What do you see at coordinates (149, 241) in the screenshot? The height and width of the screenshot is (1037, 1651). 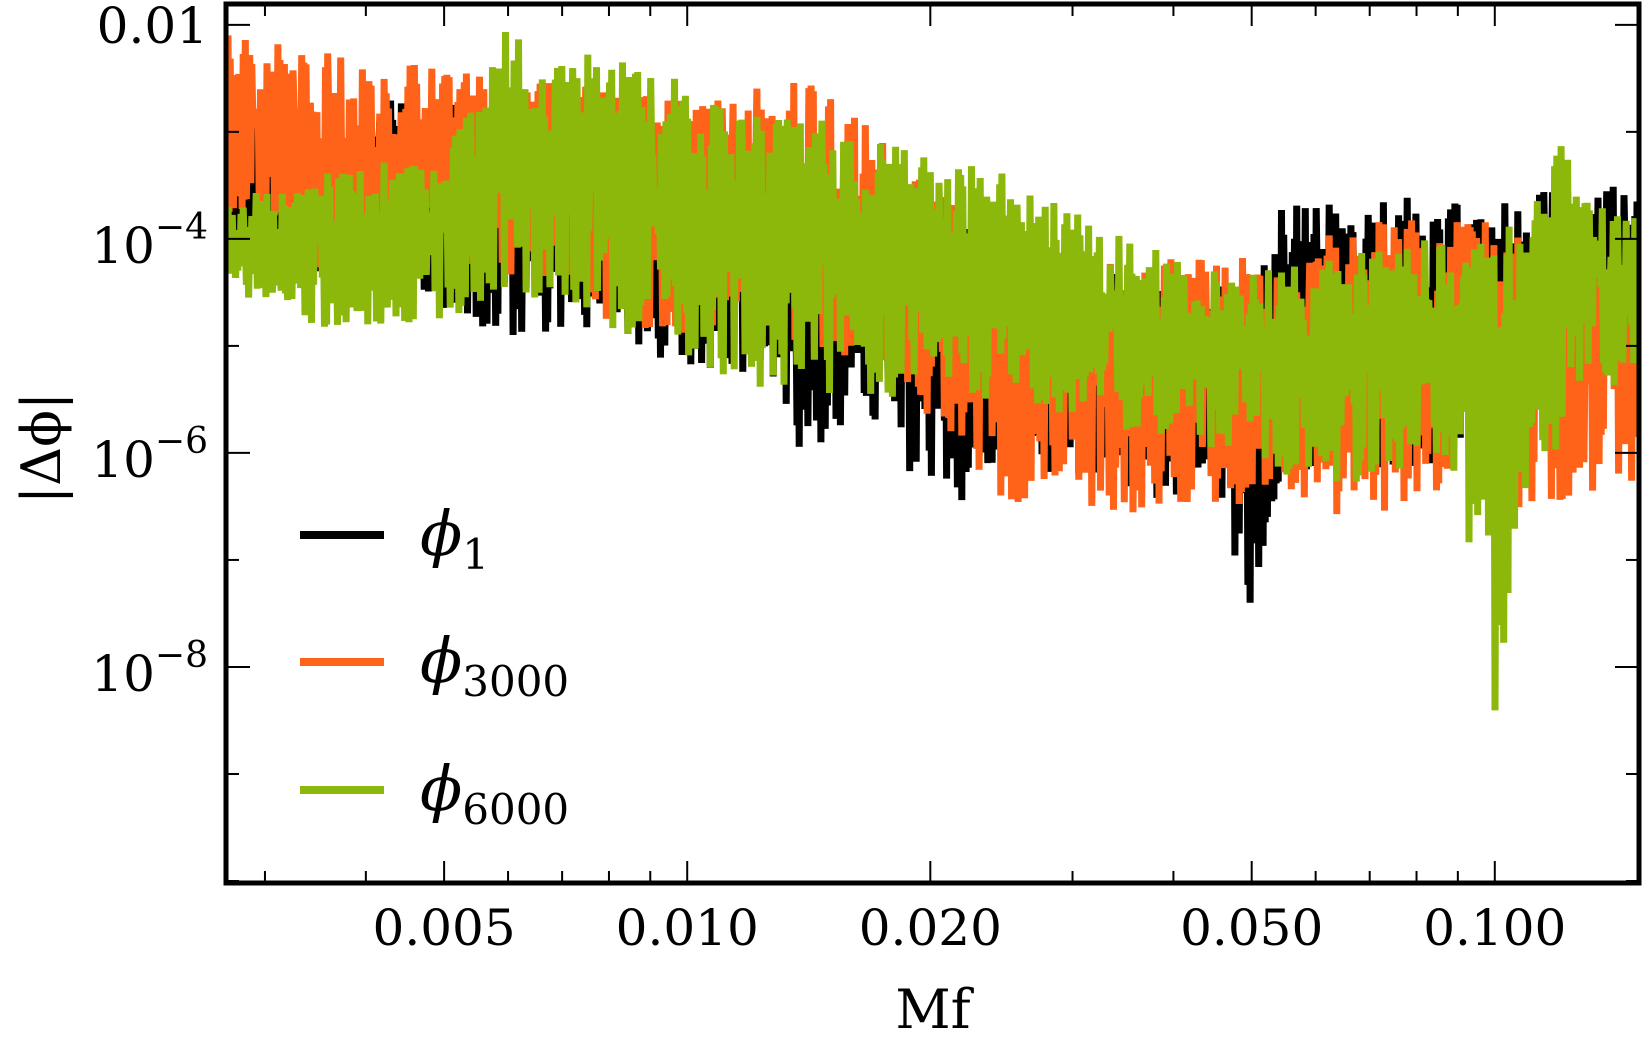 I see `y-tick-label: 10⁻⁴` at bounding box center [149, 241].